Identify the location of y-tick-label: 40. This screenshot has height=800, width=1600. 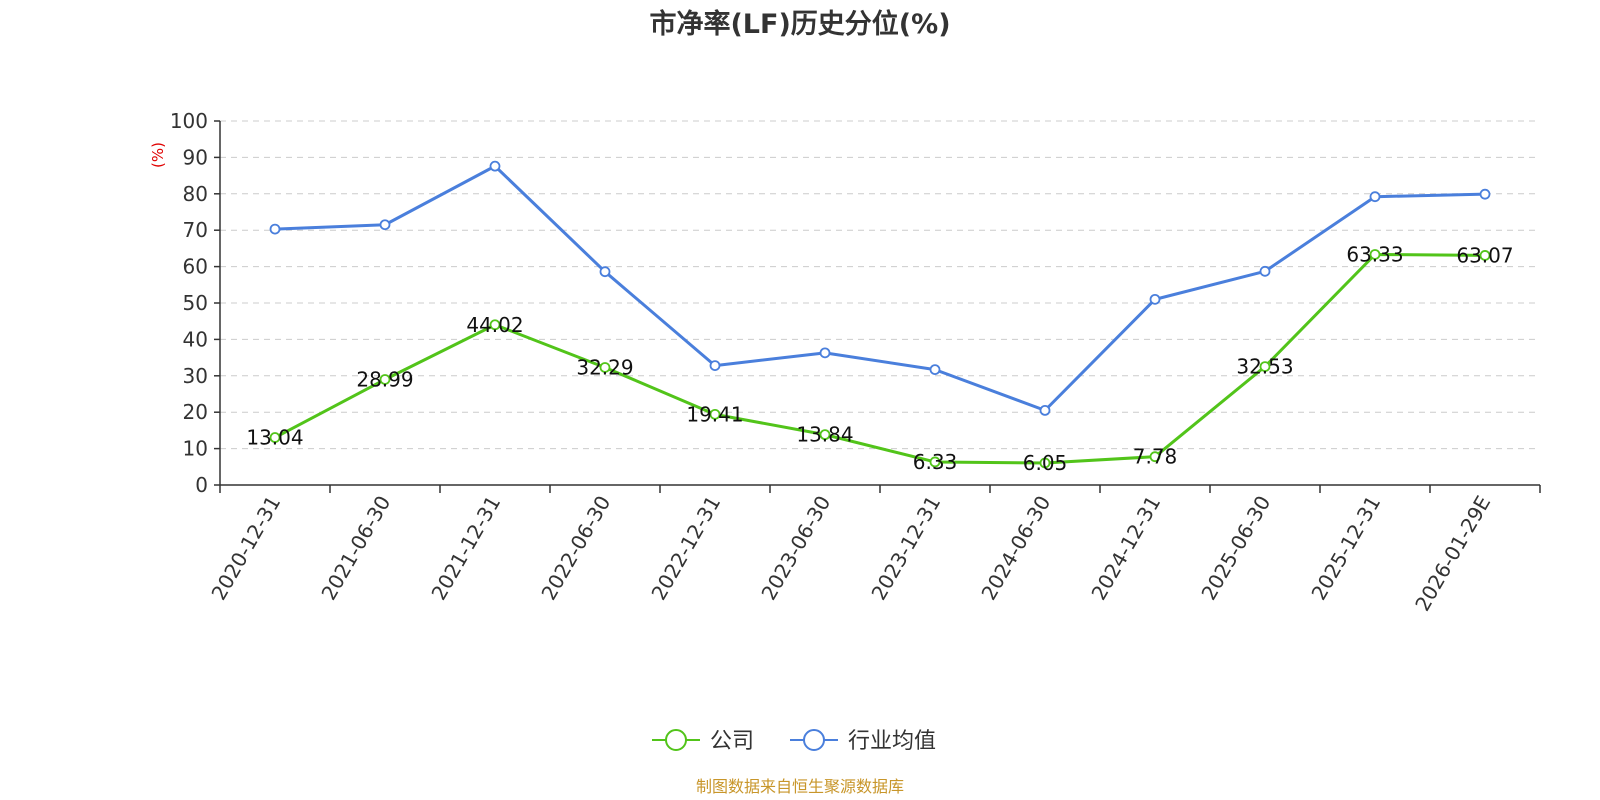
(195, 339).